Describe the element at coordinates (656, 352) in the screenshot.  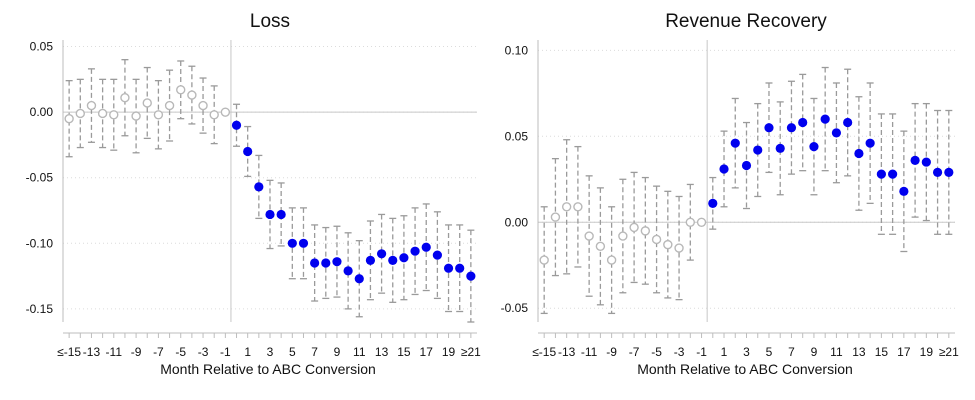
I see `x-tick-label-revenue-recovery: -5` at that location.